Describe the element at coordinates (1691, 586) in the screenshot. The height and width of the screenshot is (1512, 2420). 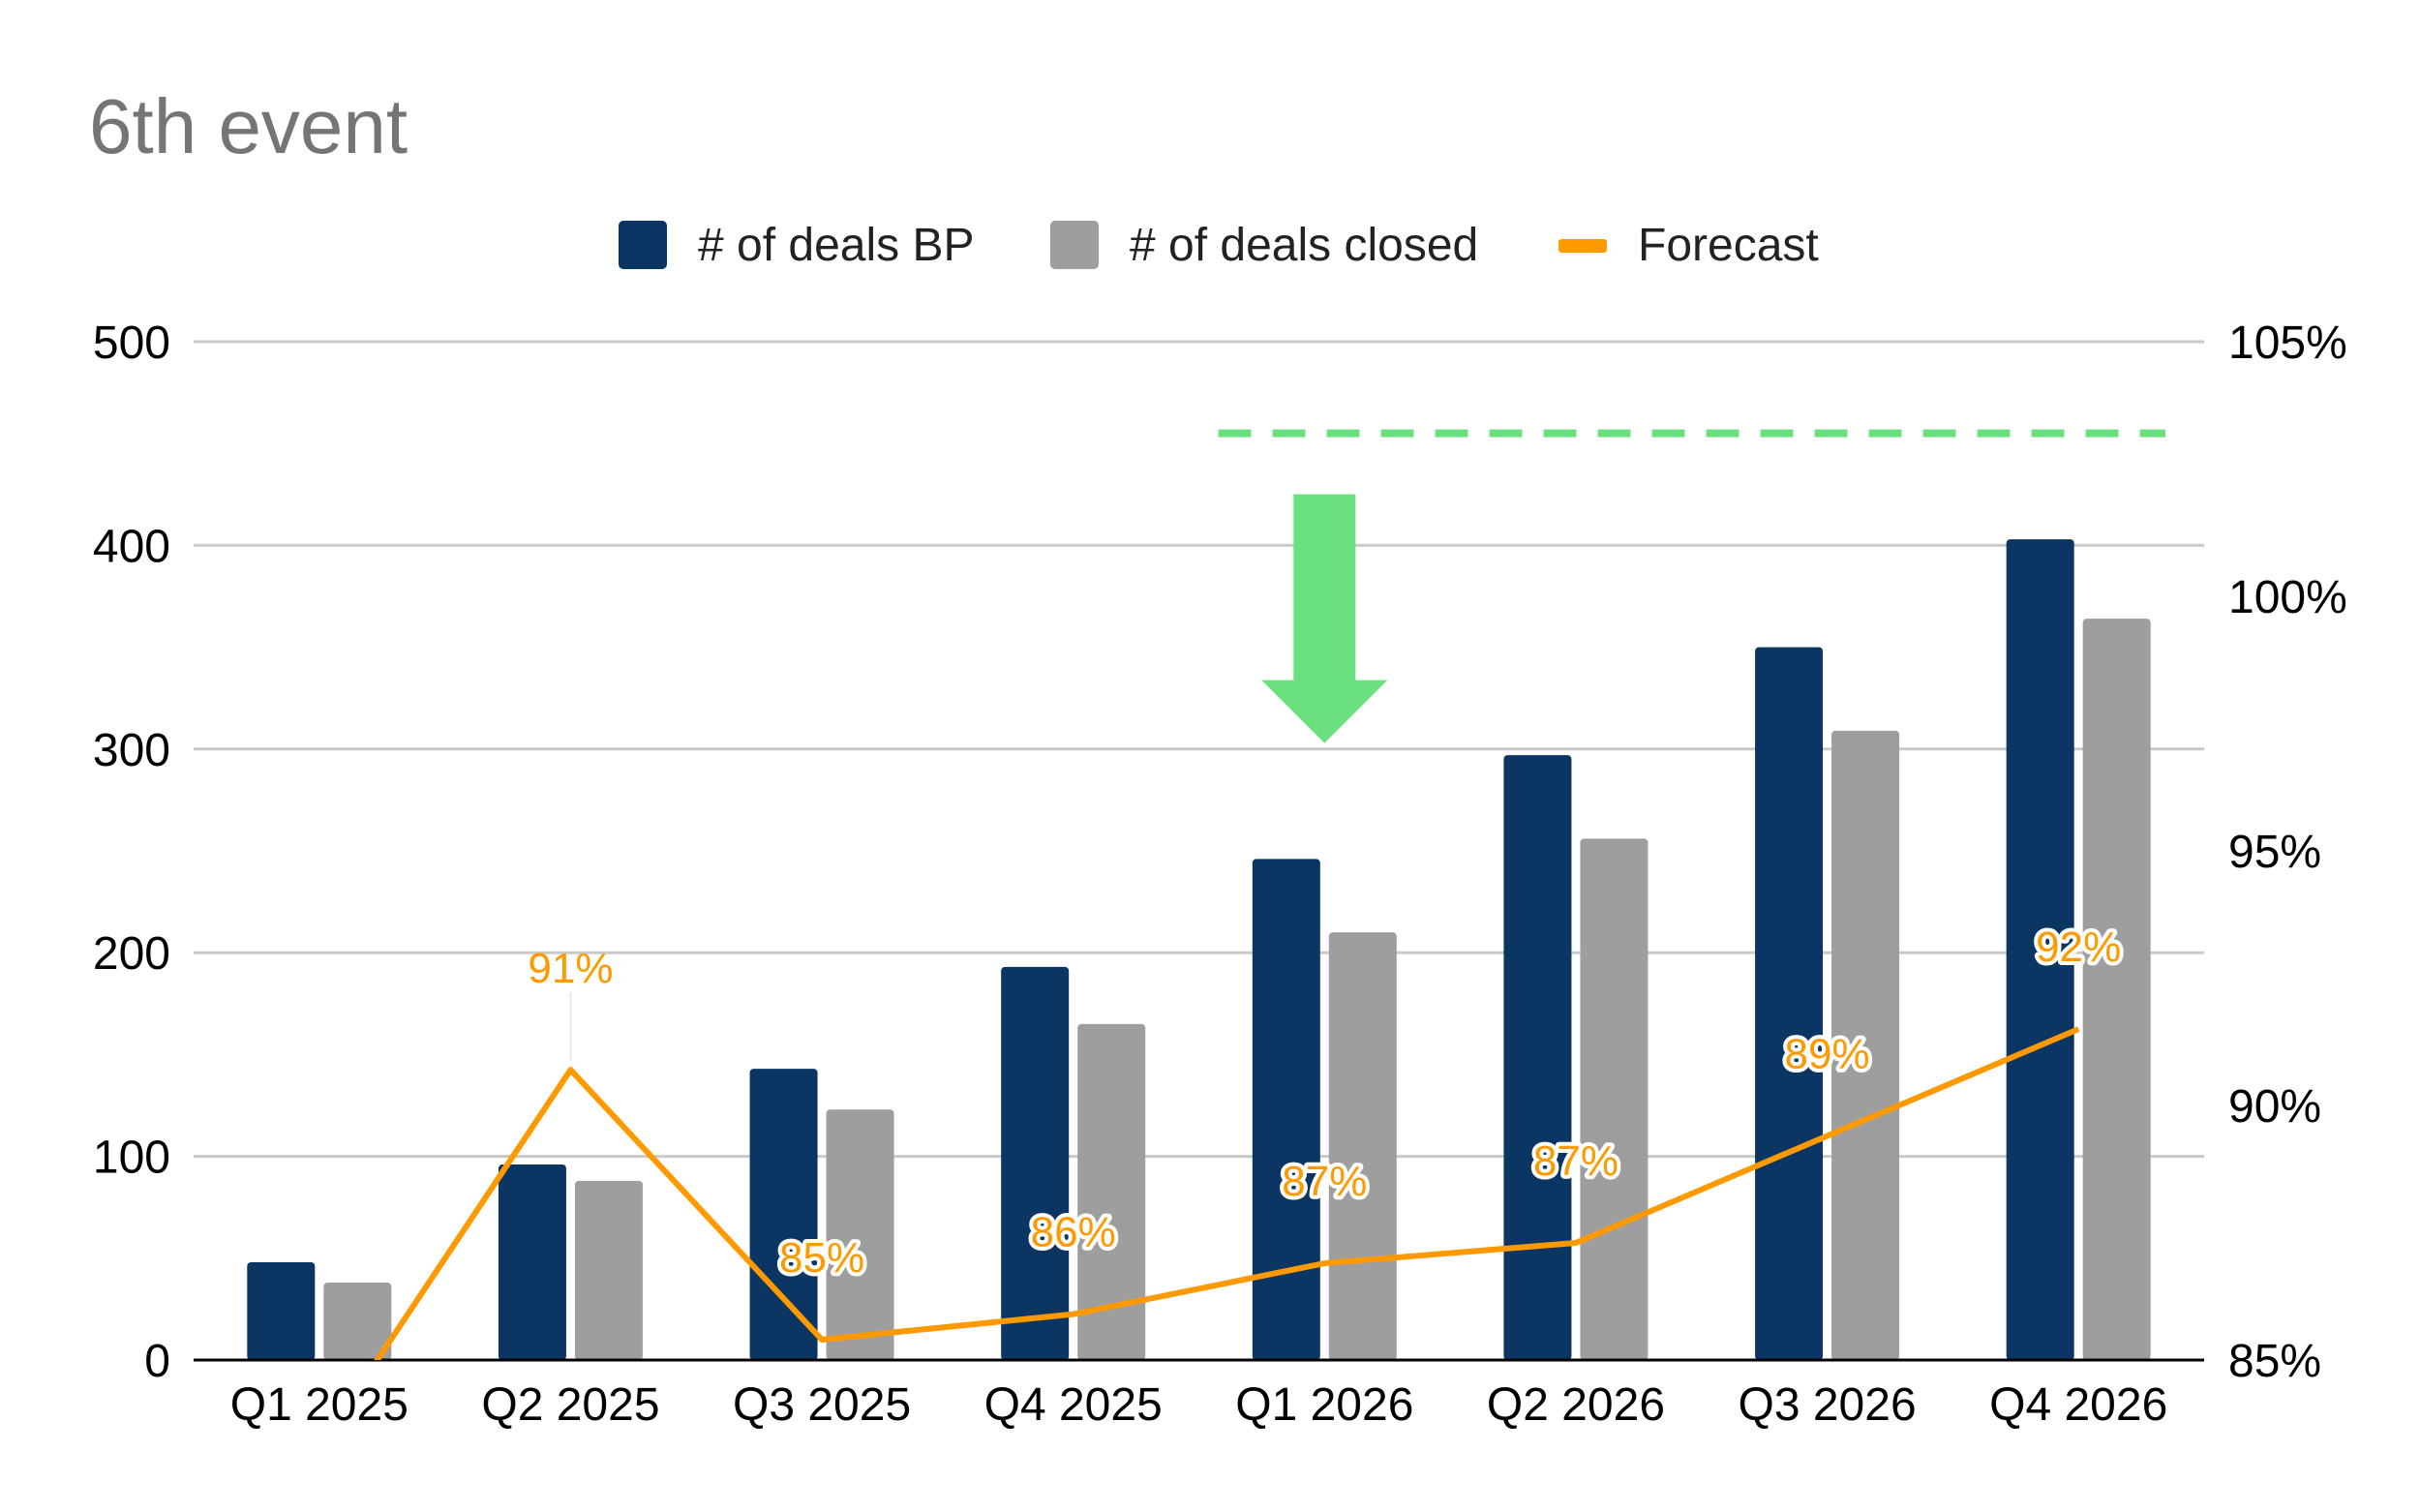
I see `annotations` at that location.